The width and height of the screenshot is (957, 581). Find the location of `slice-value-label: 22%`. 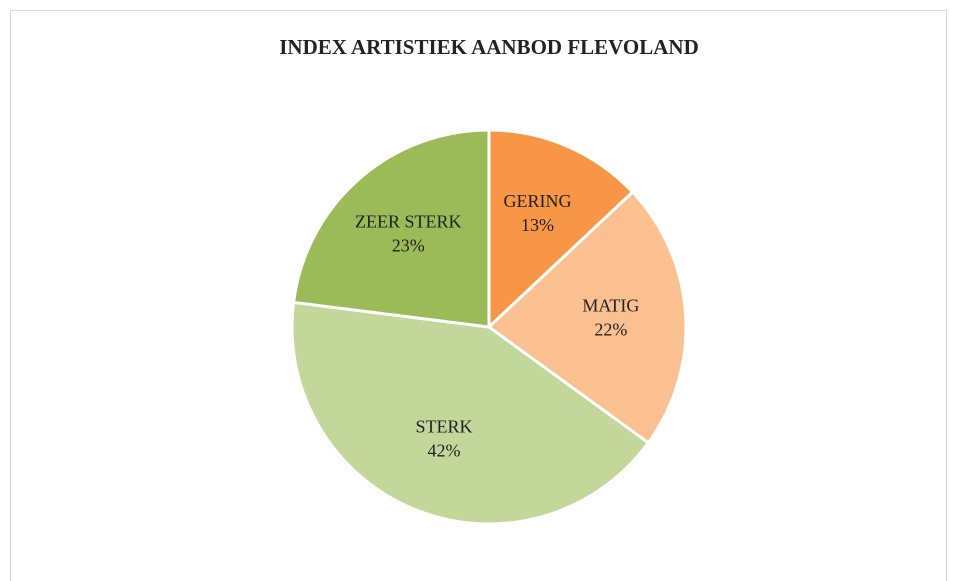

slice-value-label: 22% is located at coordinates (610, 329).